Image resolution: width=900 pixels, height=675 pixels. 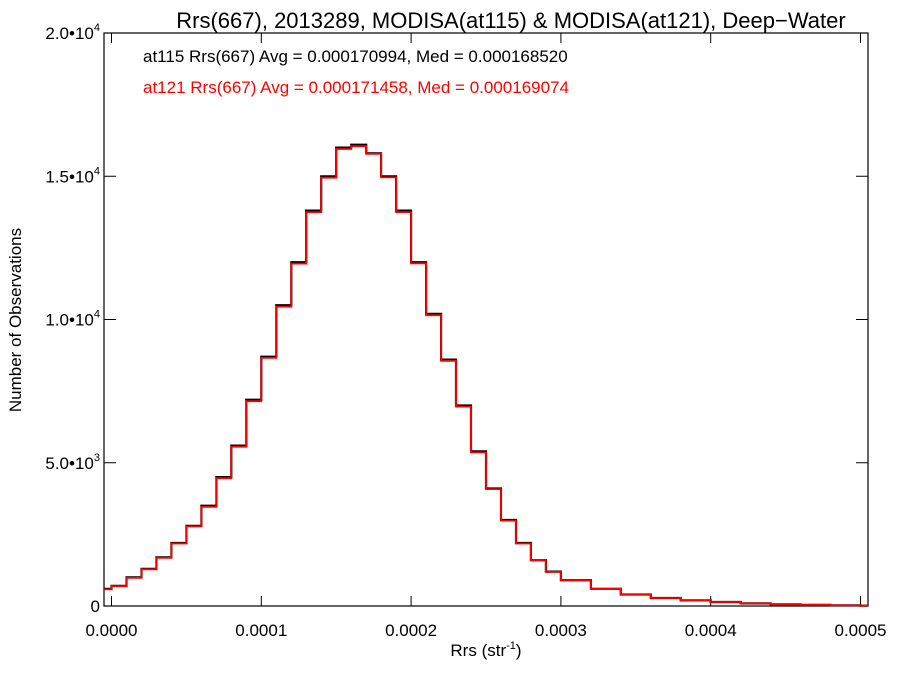 I want to click on y-axis-label: Number of Observations, so click(x=15, y=320).